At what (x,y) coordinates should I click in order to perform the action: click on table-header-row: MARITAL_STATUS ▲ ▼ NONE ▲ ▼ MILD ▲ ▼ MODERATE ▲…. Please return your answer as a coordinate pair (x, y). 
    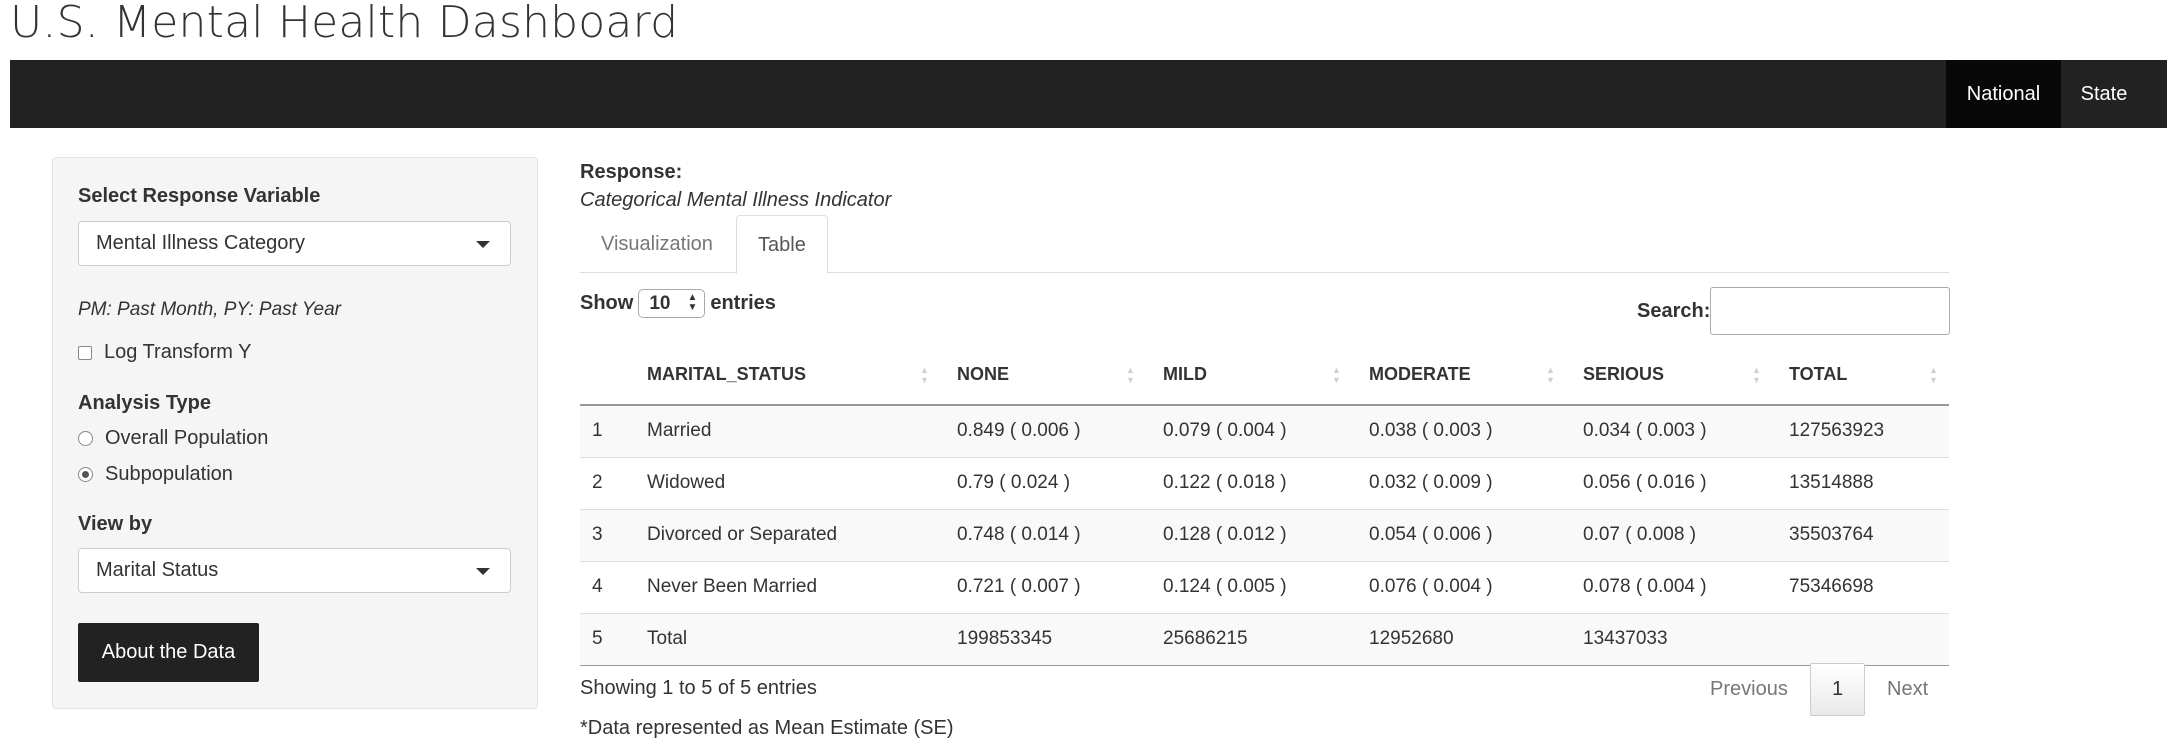
    Looking at the image, I should click on (1264, 375).